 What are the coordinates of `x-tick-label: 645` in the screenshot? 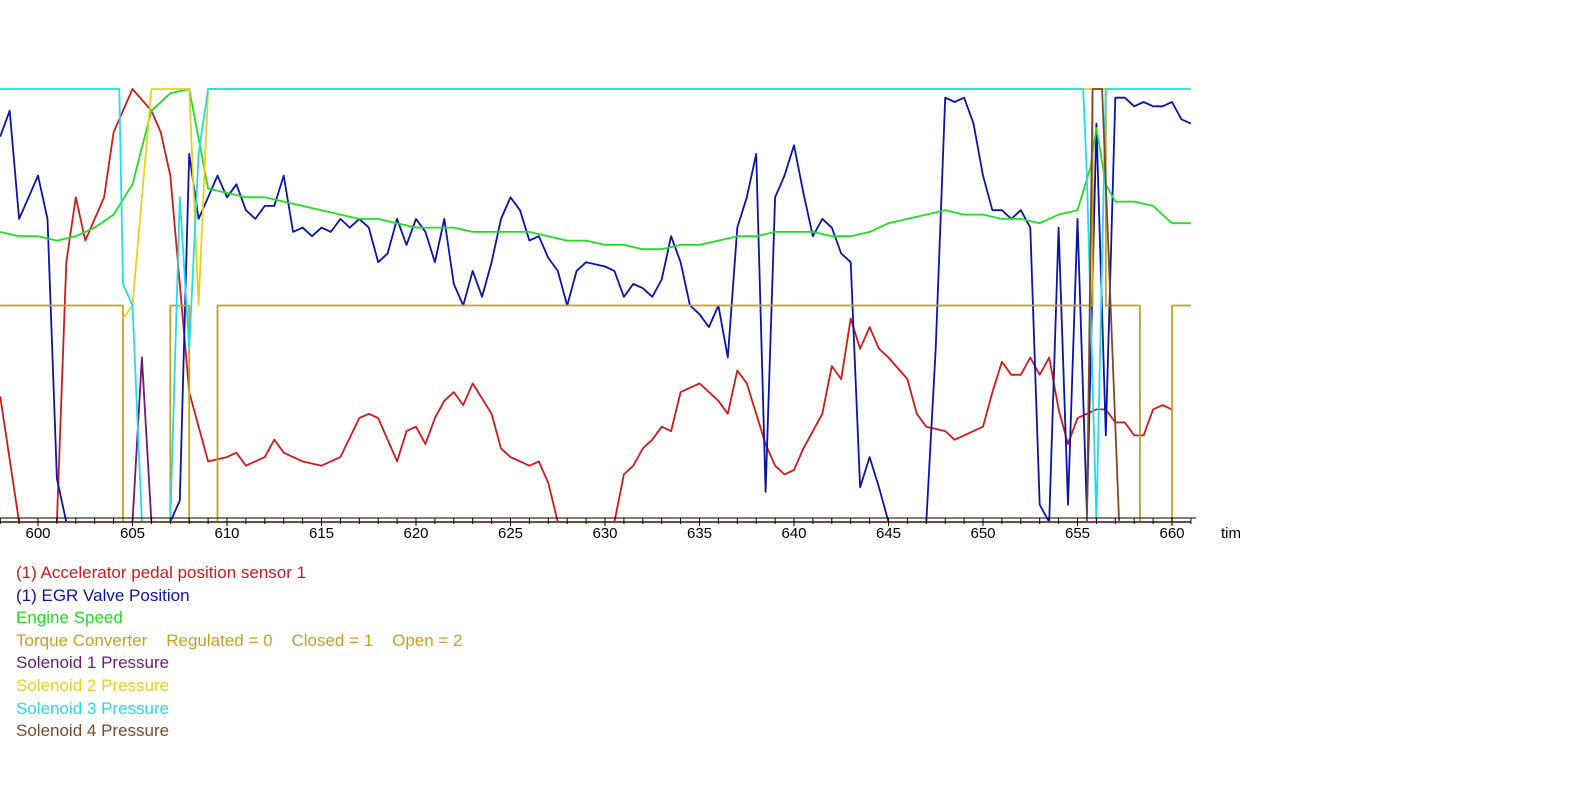 It's located at (888, 533).